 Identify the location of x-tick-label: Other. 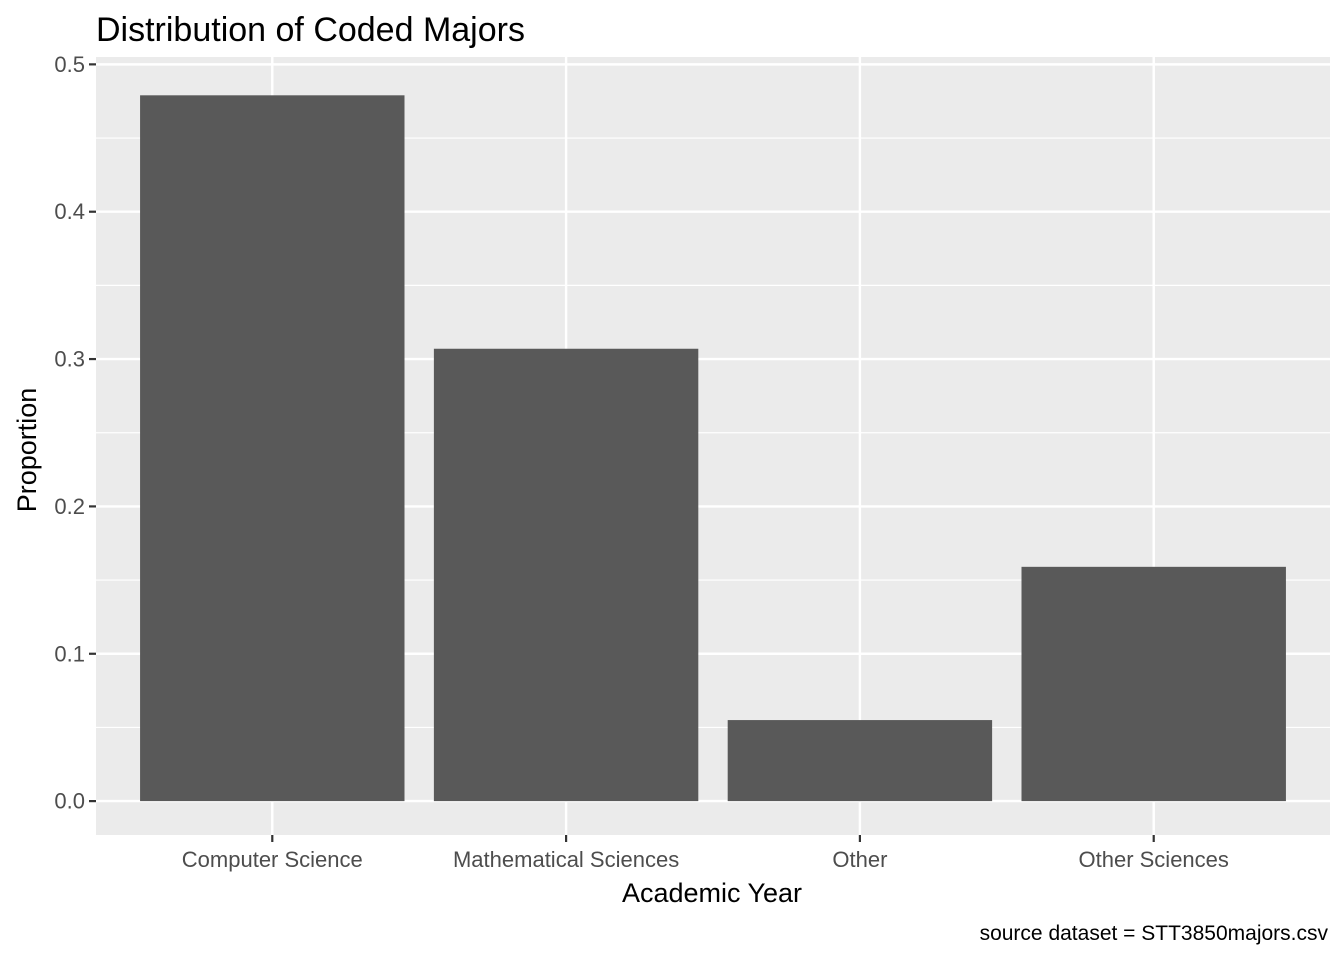
(859, 859).